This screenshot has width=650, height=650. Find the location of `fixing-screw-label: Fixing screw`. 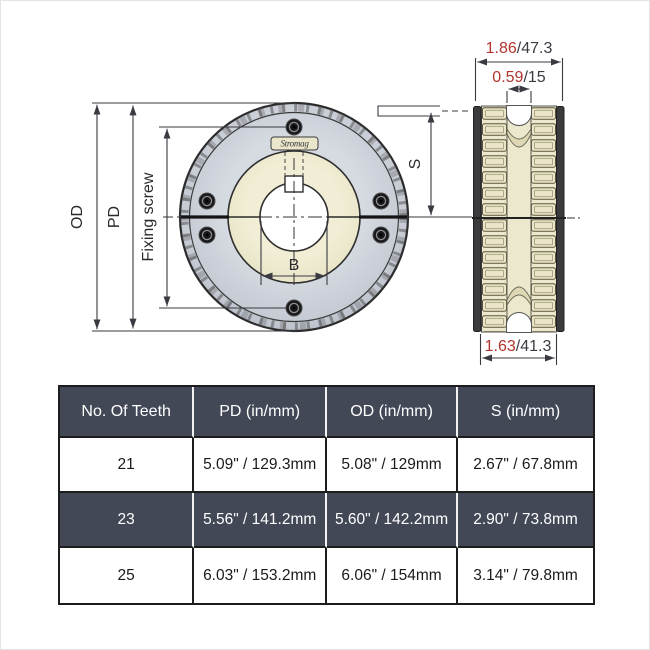

fixing-screw-label: Fixing screw is located at coordinates (148, 216).